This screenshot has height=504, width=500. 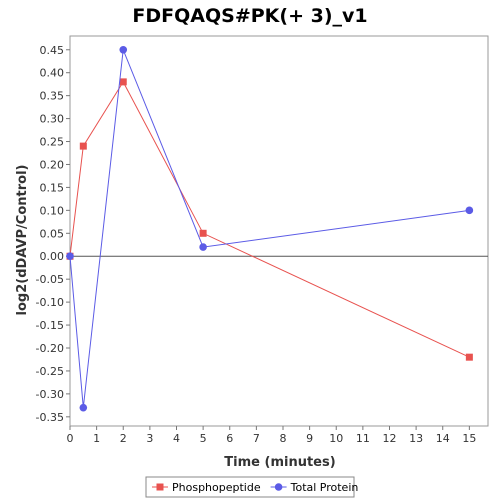 I want to click on y-tick-label: 0.15, so click(x=52, y=187).